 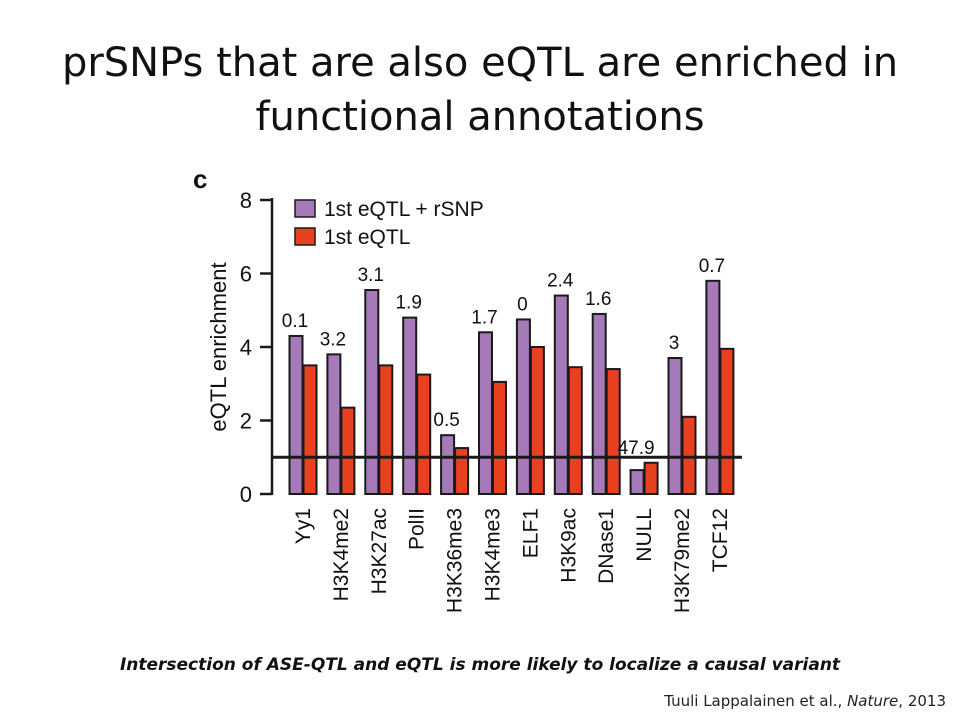 What do you see at coordinates (713, 387) in the screenshot?
I see `bar-eqtl-rsnp-tcf12` at bounding box center [713, 387].